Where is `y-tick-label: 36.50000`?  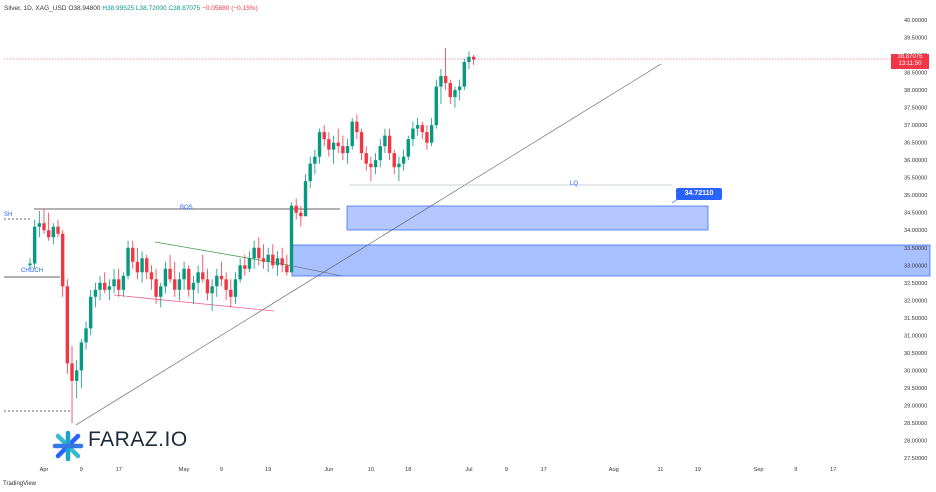
y-tick-label: 36.50000 is located at coordinates (915, 144).